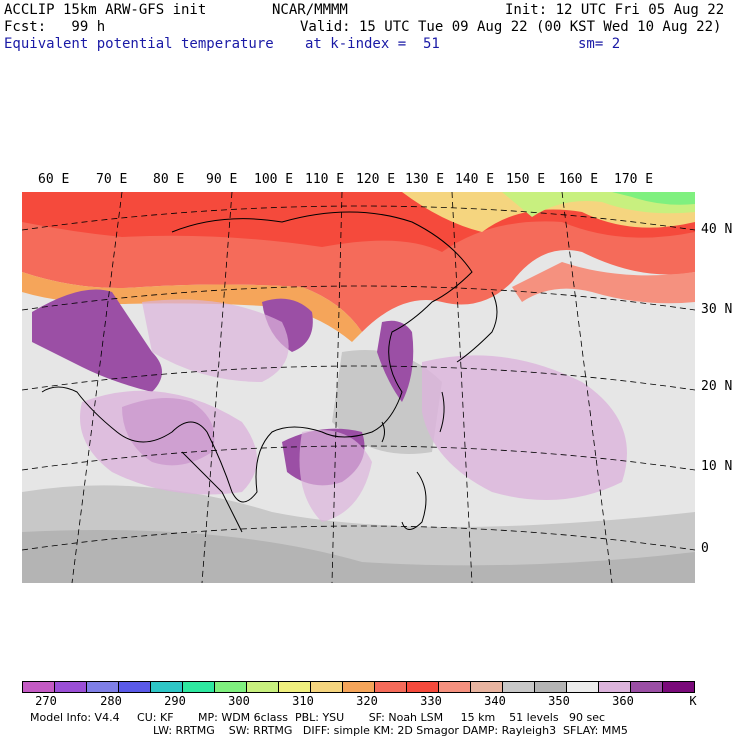 The width and height of the screenshot is (740, 740). What do you see at coordinates (431, 701) in the screenshot?
I see `colorbar-tick: 330` at bounding box center [431, 701].